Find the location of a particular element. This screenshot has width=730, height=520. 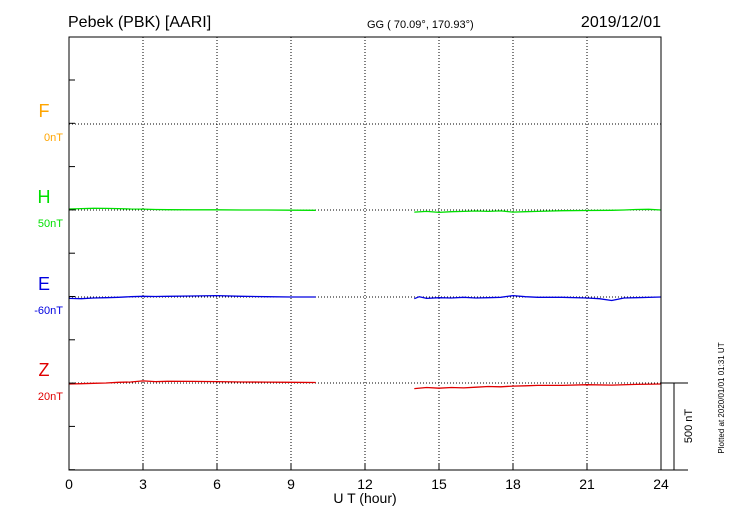

chart-subtitle: GG ( 70.09°, 170.93°) is located at coordinates (420, 25).